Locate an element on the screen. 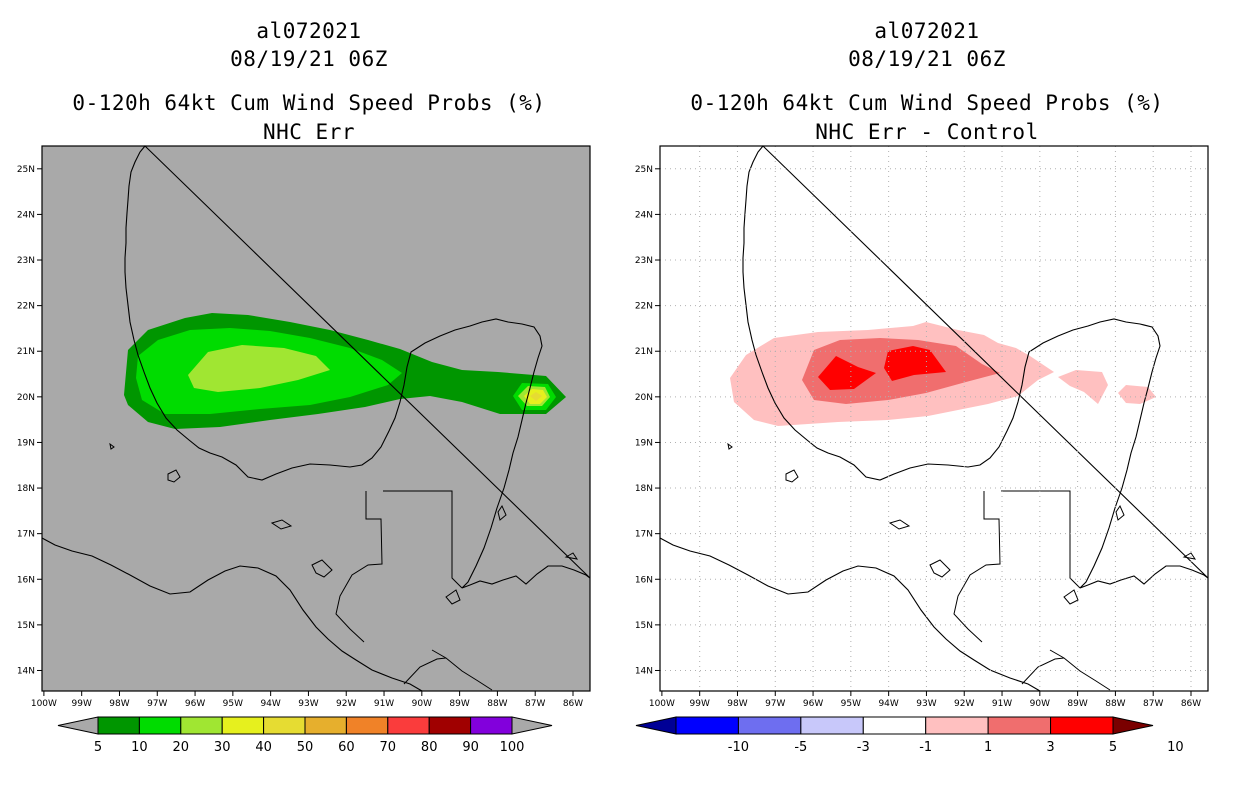 The height and width of the screenshot is (800, 1236). colorbar-label: 90 is located at coordinates (470, 747).